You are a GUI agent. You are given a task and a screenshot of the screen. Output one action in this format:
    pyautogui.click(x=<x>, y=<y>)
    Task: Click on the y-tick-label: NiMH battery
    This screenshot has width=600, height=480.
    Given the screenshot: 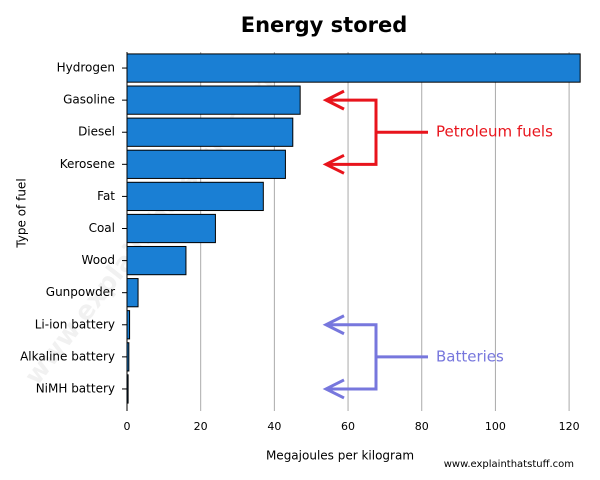 What is the action you would take?
    pyautogui.click(x=75, y=388)
    